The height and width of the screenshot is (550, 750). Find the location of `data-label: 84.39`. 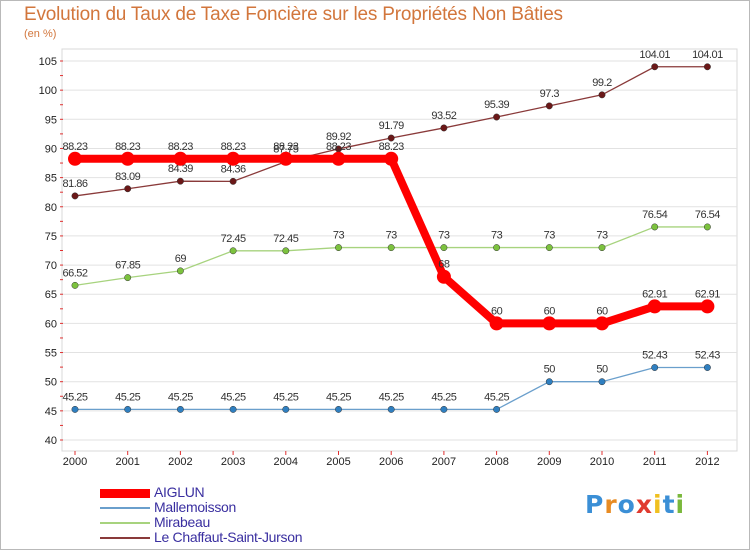

data-label: 84.39 is located at coordinates (180, 169).